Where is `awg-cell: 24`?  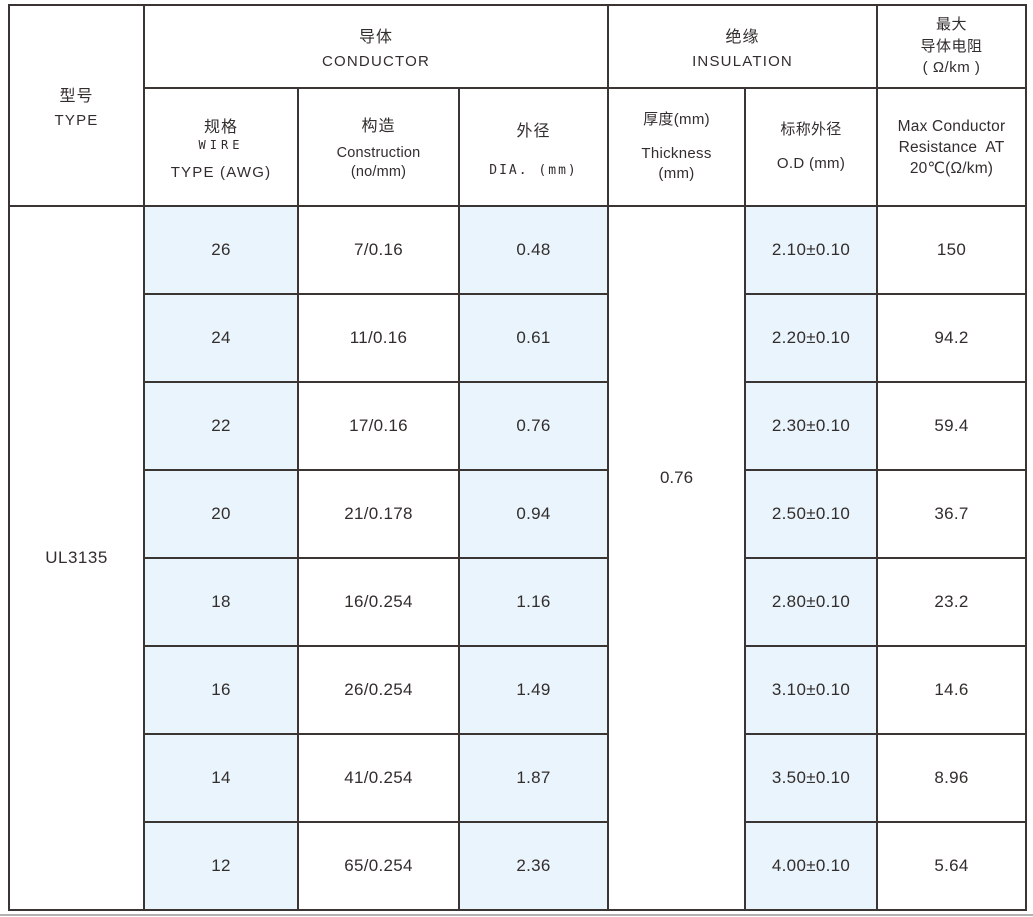
awg-cell: 24 is located at coordinates (221, 338).